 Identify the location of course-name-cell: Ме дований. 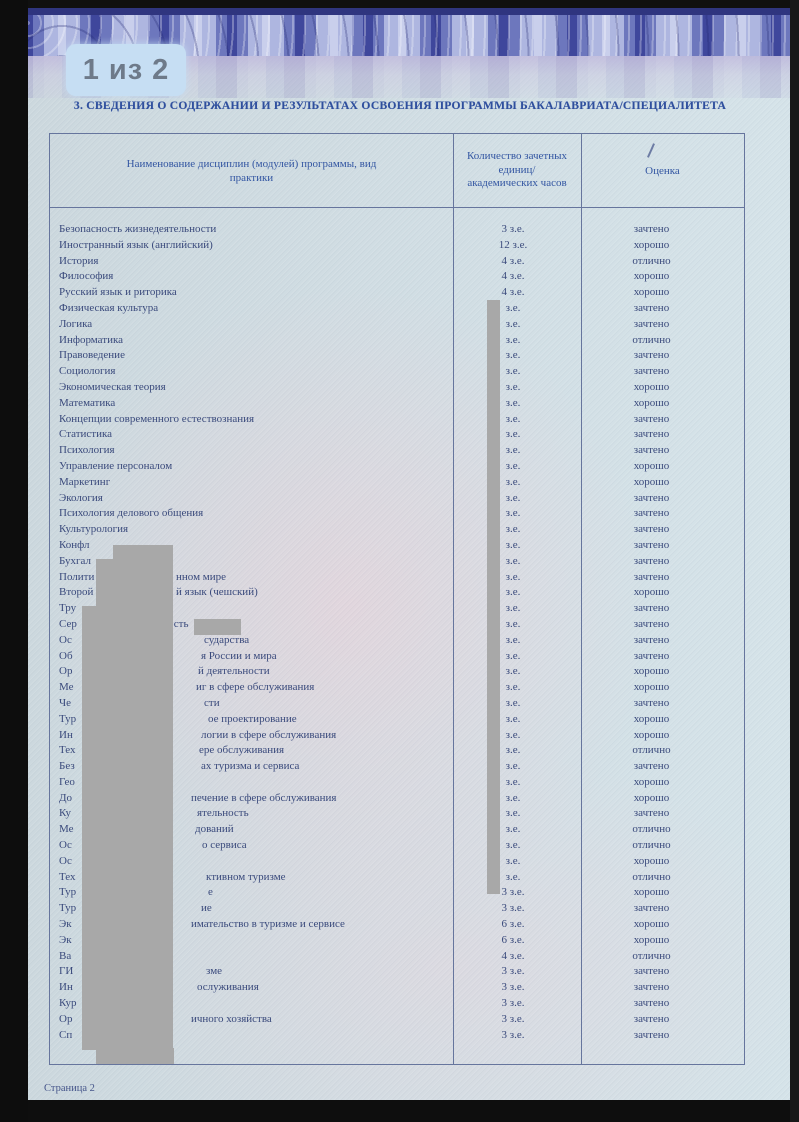
(146, 829).